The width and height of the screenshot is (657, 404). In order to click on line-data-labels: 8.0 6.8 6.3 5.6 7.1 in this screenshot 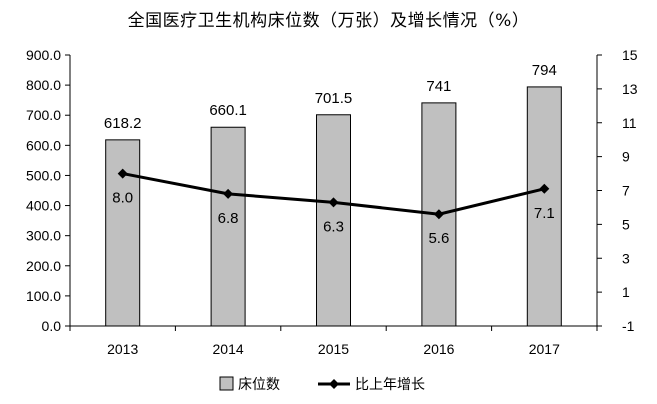, I will do `click(333, 219)`.